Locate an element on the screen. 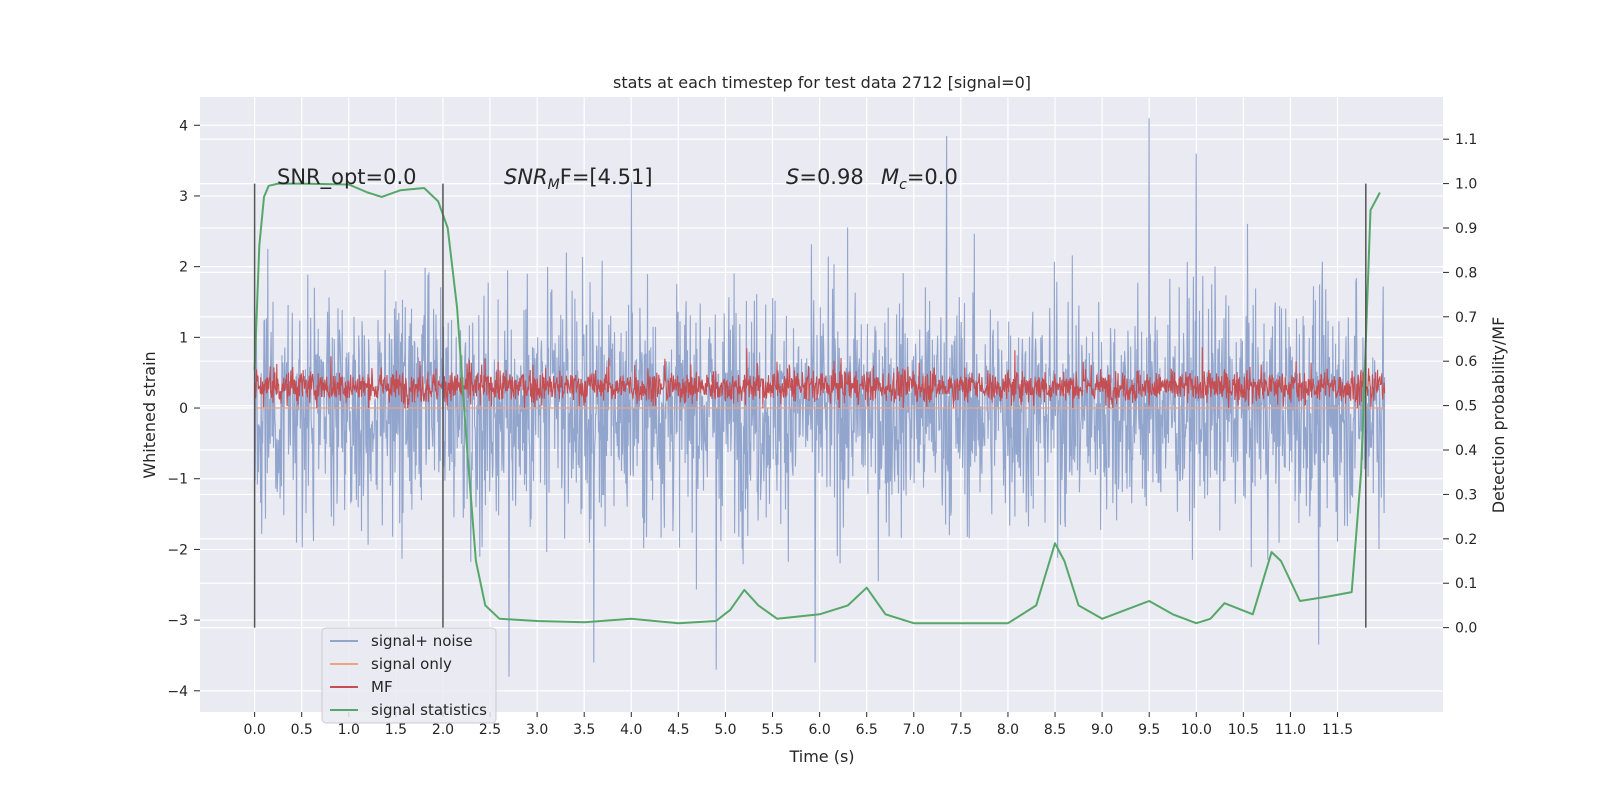 This screenshot has height=800, width=1600. x-tick-label: 4.5 is located at coordinates (678, 730).